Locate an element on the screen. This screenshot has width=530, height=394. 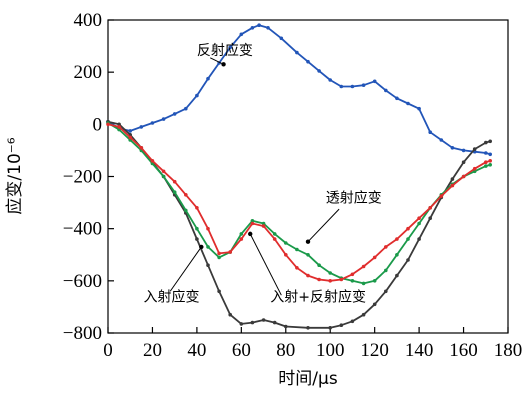
y-tick-label: −600 is located at coordinates (82, 281).